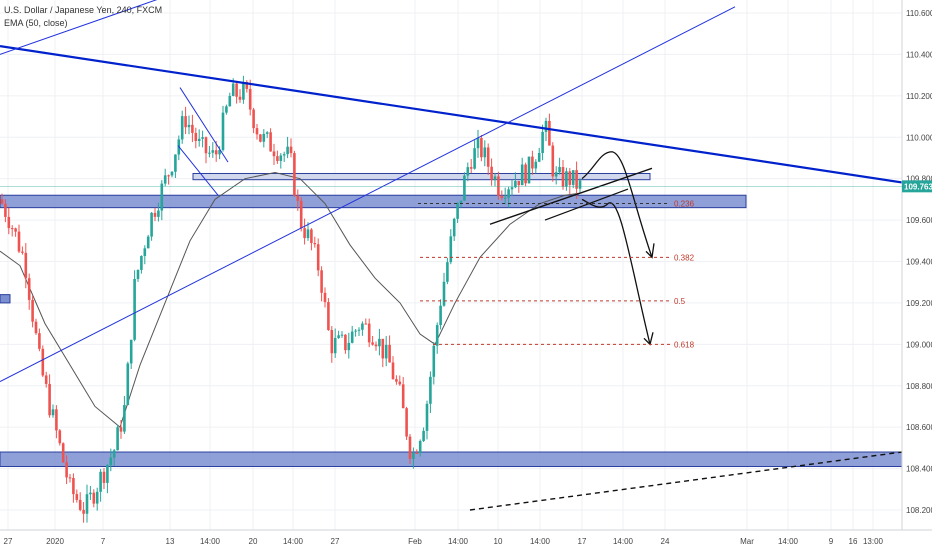 This screenshot has height=555, width=932. I want to click on time-tick-label: 17, so click(582, 541).